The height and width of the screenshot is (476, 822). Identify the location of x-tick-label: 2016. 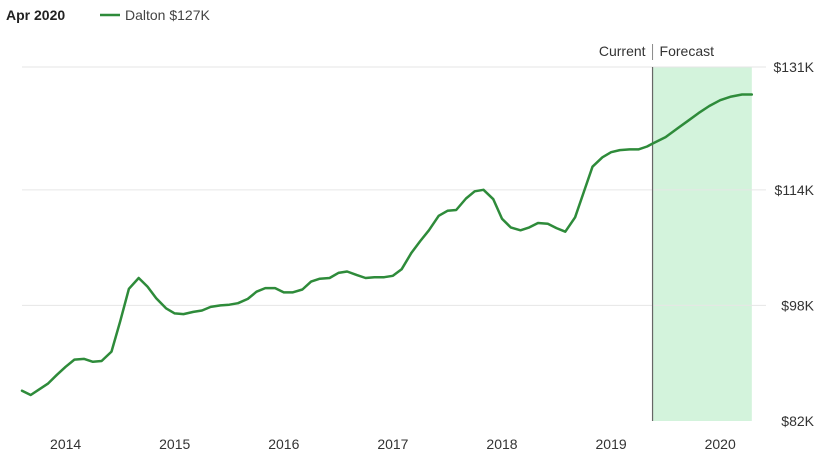
(283, 444).